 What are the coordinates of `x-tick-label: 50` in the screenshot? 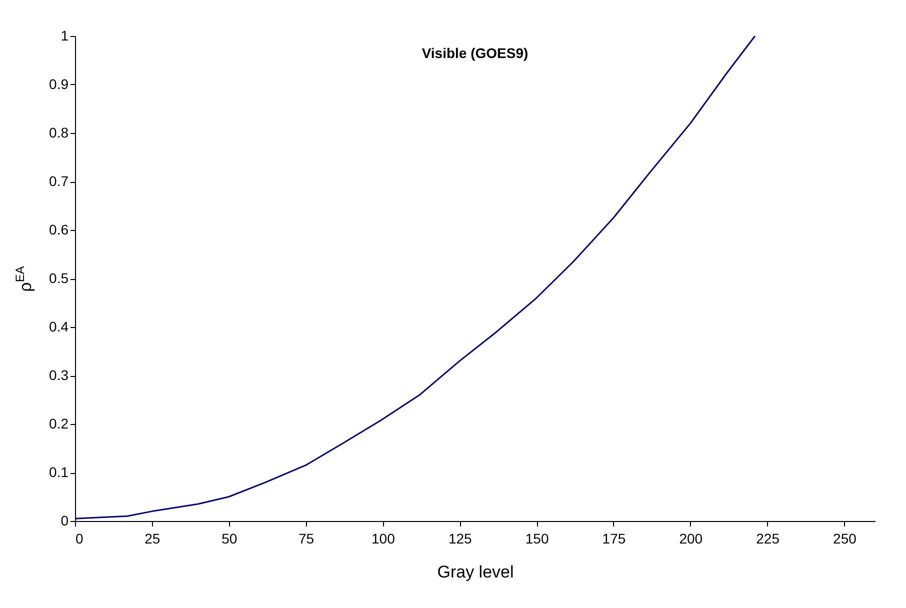 It's located at (230, 538).